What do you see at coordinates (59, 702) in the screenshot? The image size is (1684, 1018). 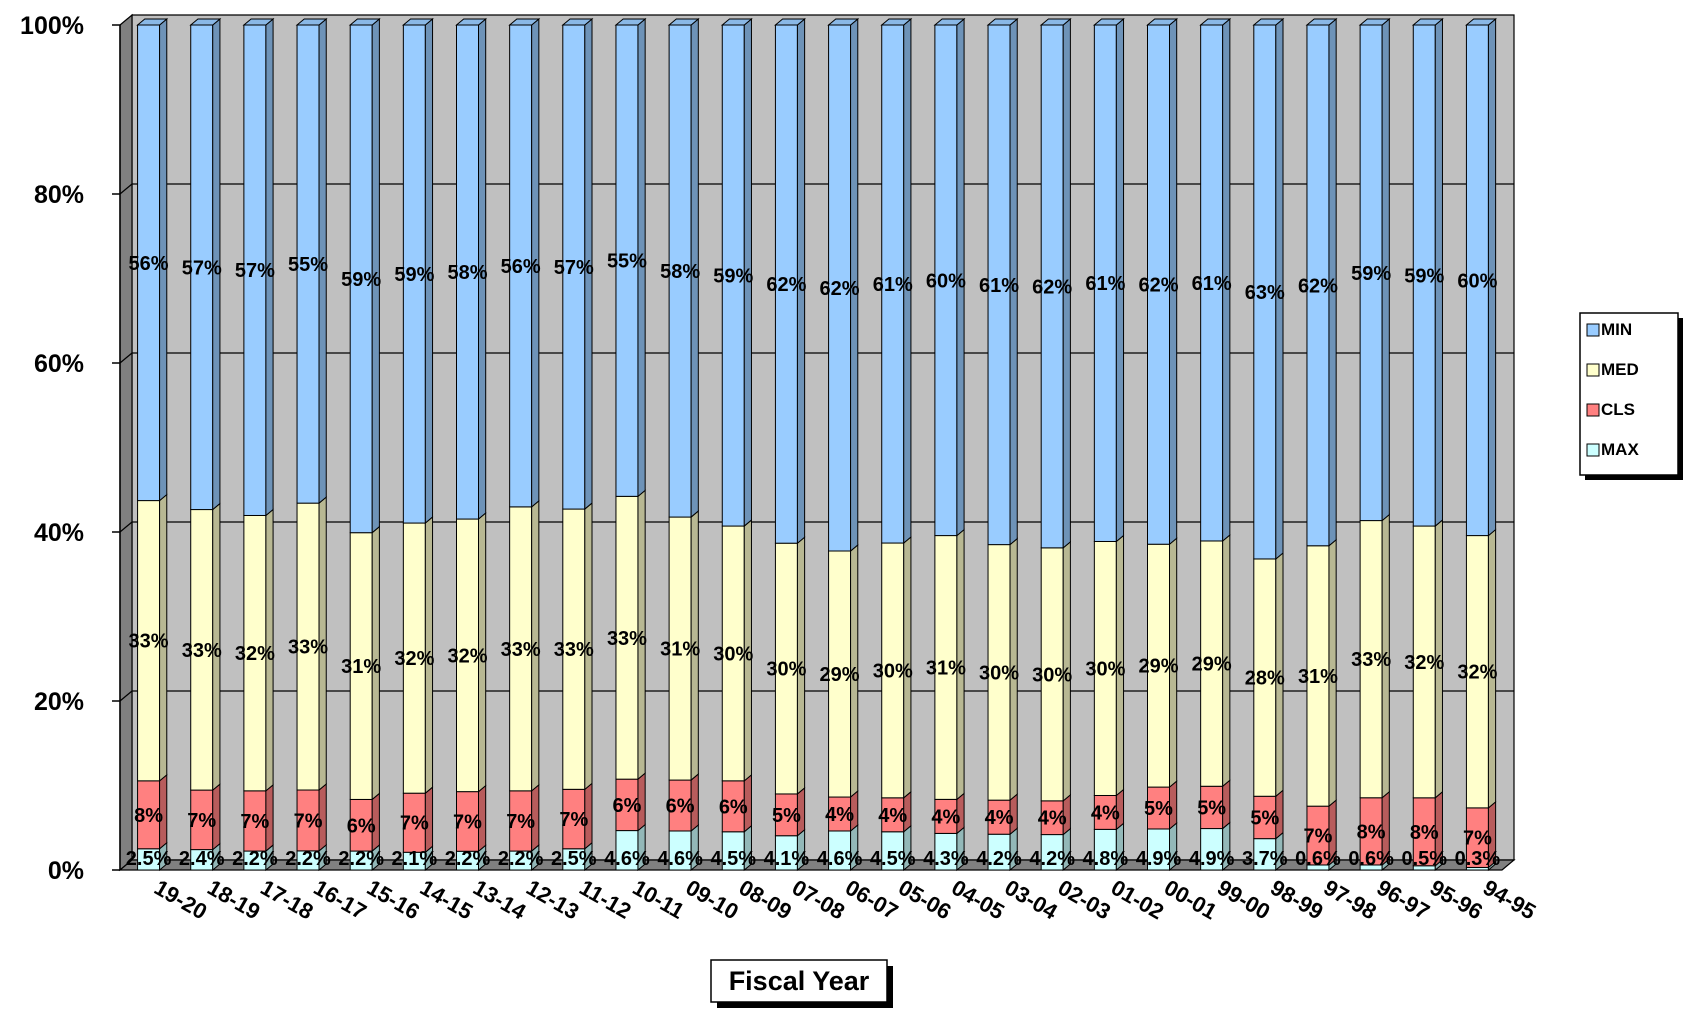 I see `y-tick-label: 20%` at bounding box center [59, 702].